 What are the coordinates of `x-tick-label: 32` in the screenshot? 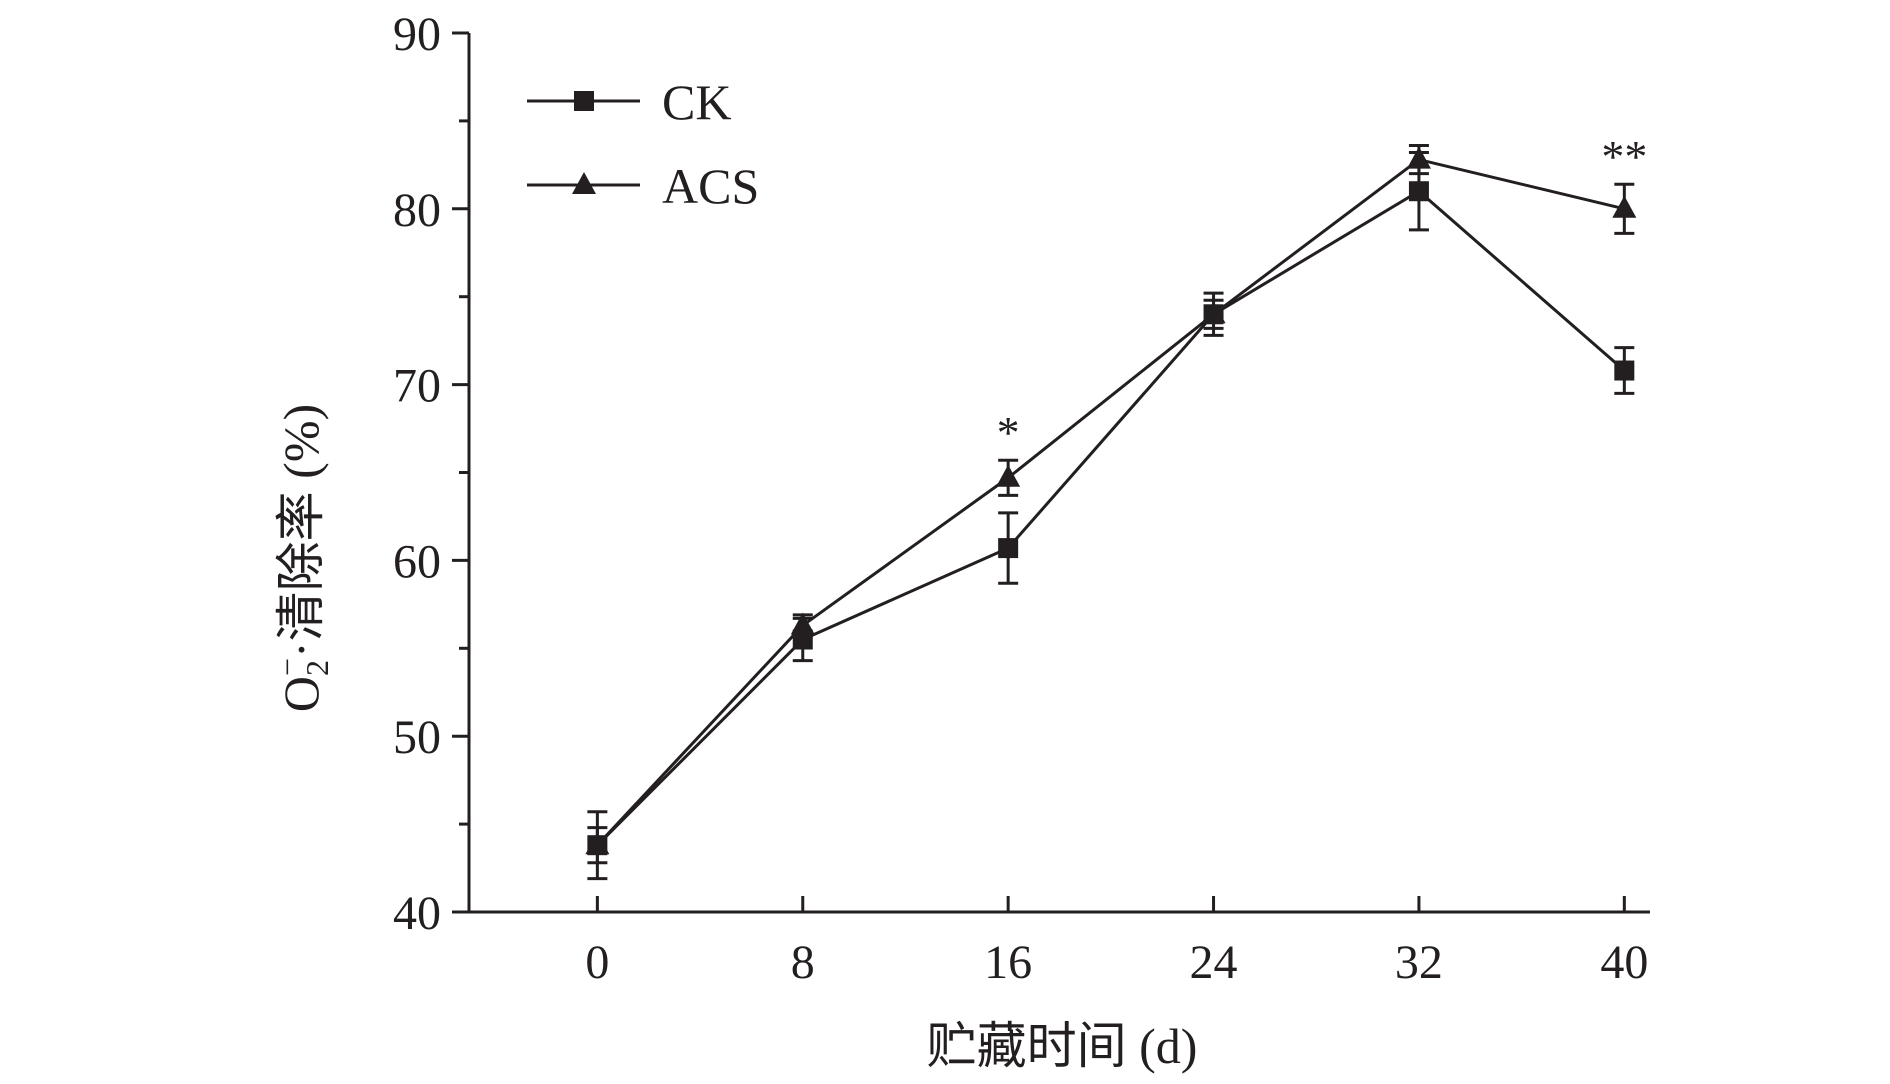 It's located at (1419, 962).